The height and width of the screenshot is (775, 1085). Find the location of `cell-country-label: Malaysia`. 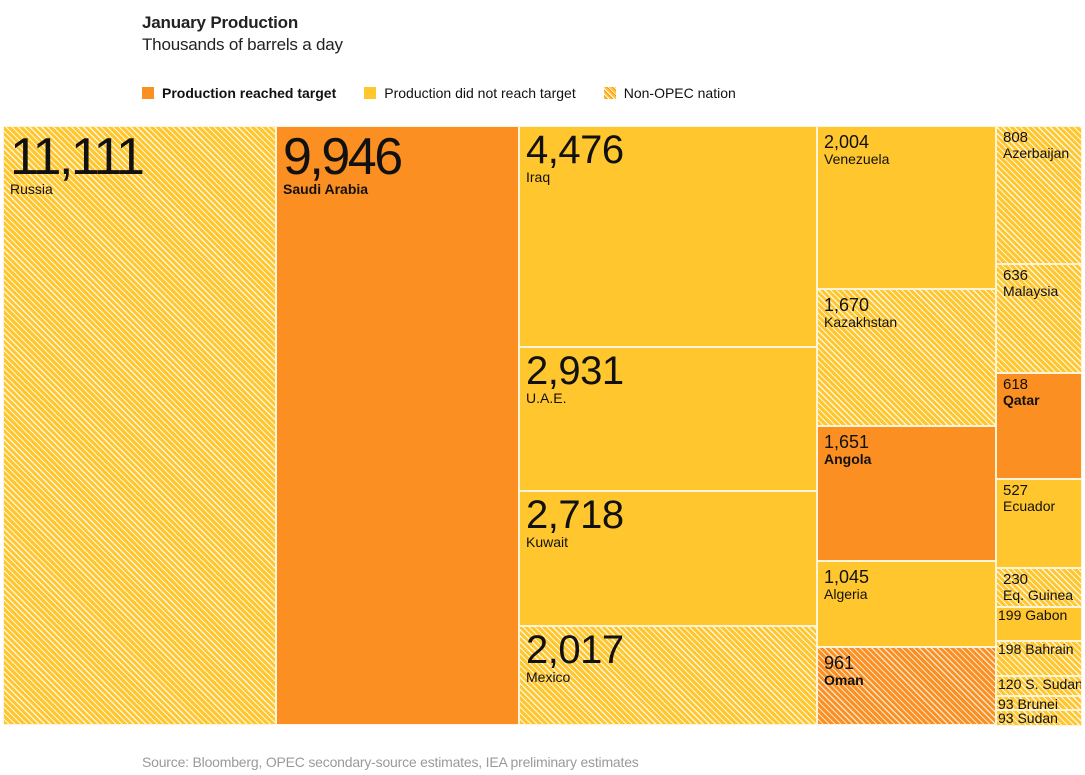

cell-country-label: Malaysia is located at coordinates (1031, 291).